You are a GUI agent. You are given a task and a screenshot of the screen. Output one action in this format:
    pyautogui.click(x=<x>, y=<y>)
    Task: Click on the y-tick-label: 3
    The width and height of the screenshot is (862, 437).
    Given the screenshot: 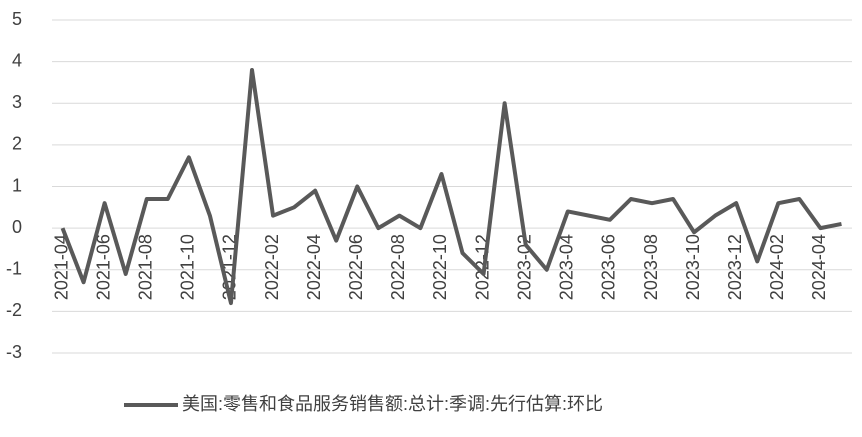 What is the action you would take?
    pyautogui.click(x=17, y=102)
    